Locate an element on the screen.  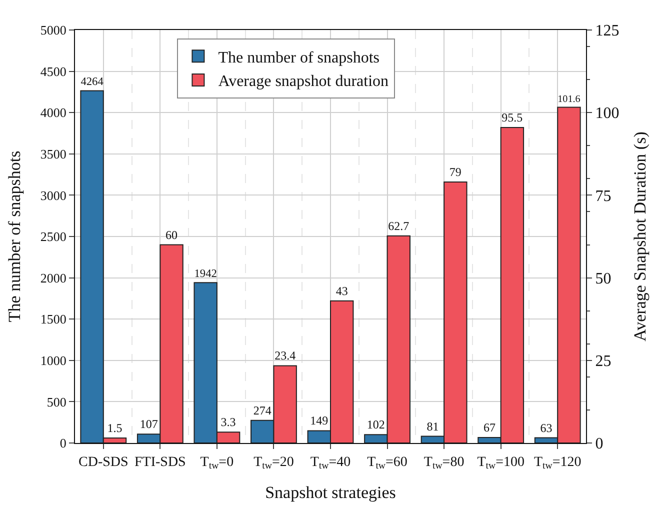
x-axis-title: Snapshot strategies is located at coordinates (330, 492).